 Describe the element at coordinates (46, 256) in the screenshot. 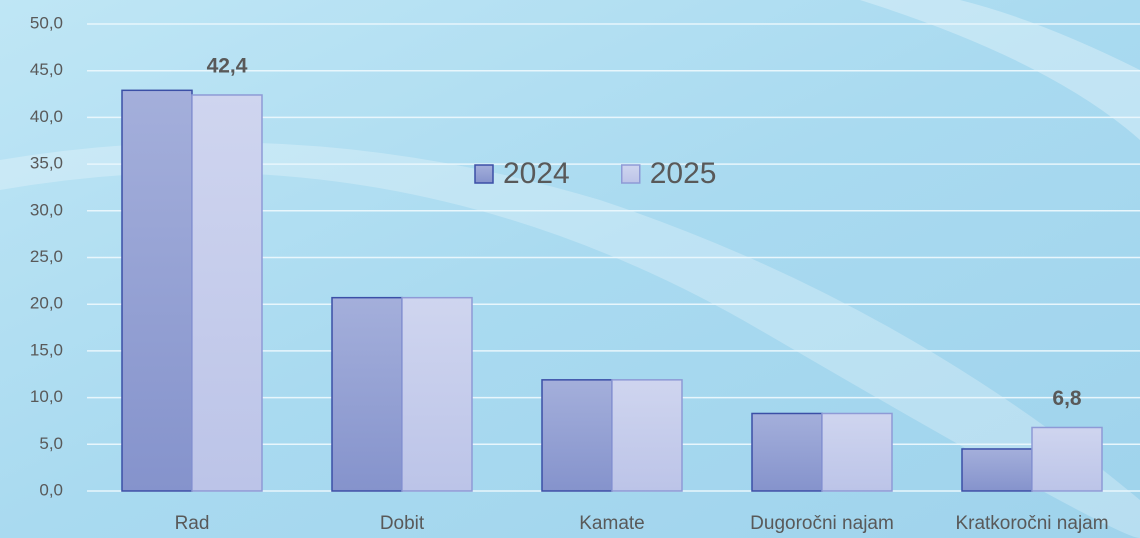

I see `y-tick-label: 25,0` at that location.